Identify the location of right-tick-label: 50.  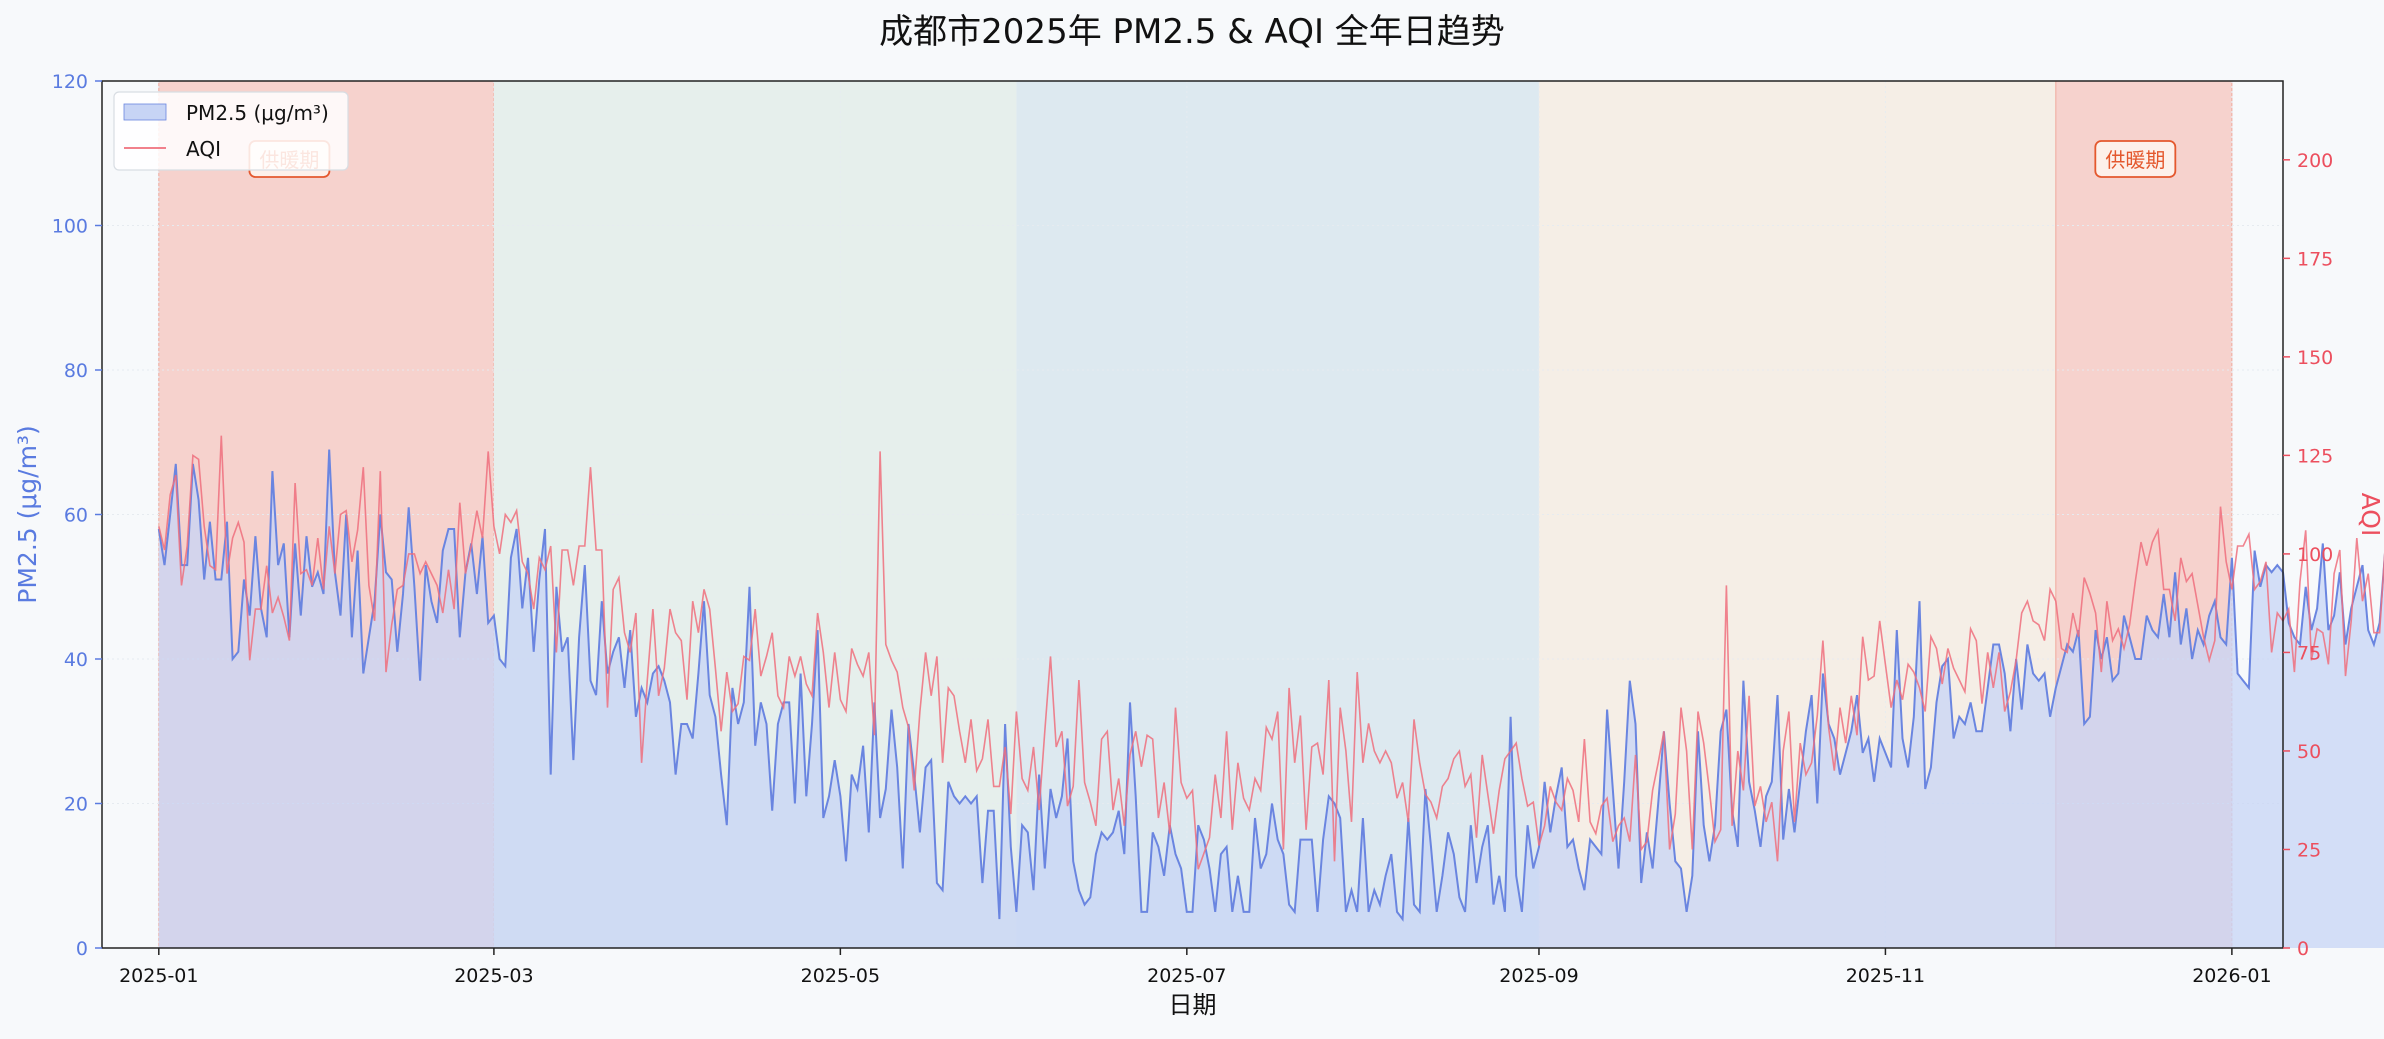
(2309, 752).